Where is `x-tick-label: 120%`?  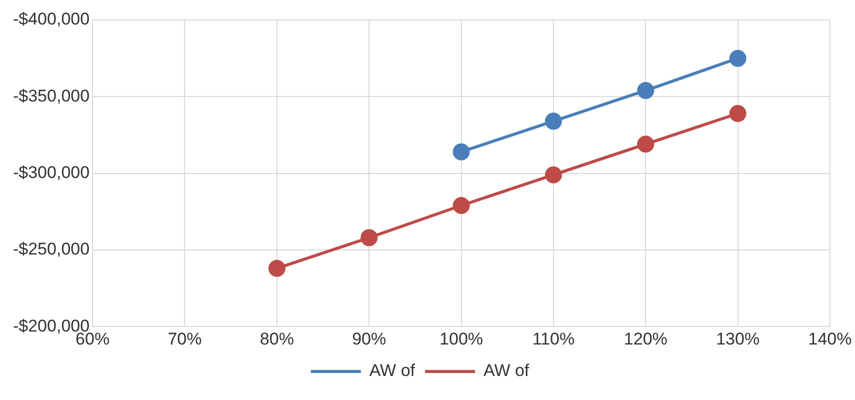
x-tick-label: 120% is located at coordinates (646, 338).